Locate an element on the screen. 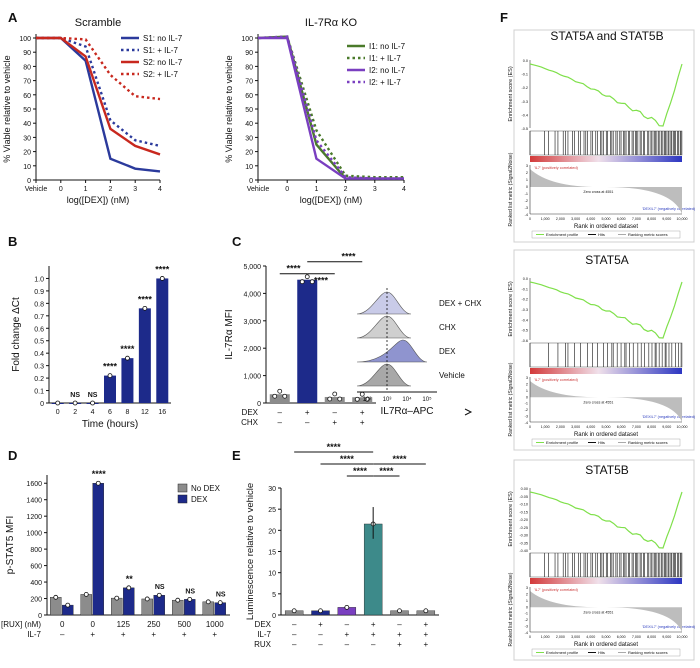 The height and width of the screenshot is (668, 700). y-tick-label: 10 is located at coordinates (27, 167).